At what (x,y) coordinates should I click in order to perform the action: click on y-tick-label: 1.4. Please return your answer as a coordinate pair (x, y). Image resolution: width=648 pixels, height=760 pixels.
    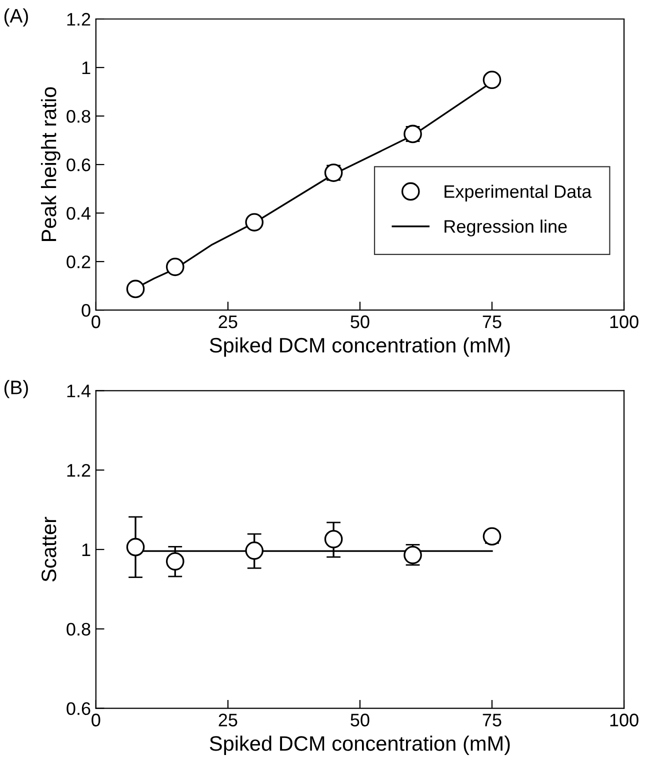
    Looking at the image, I should click on (79, 391).